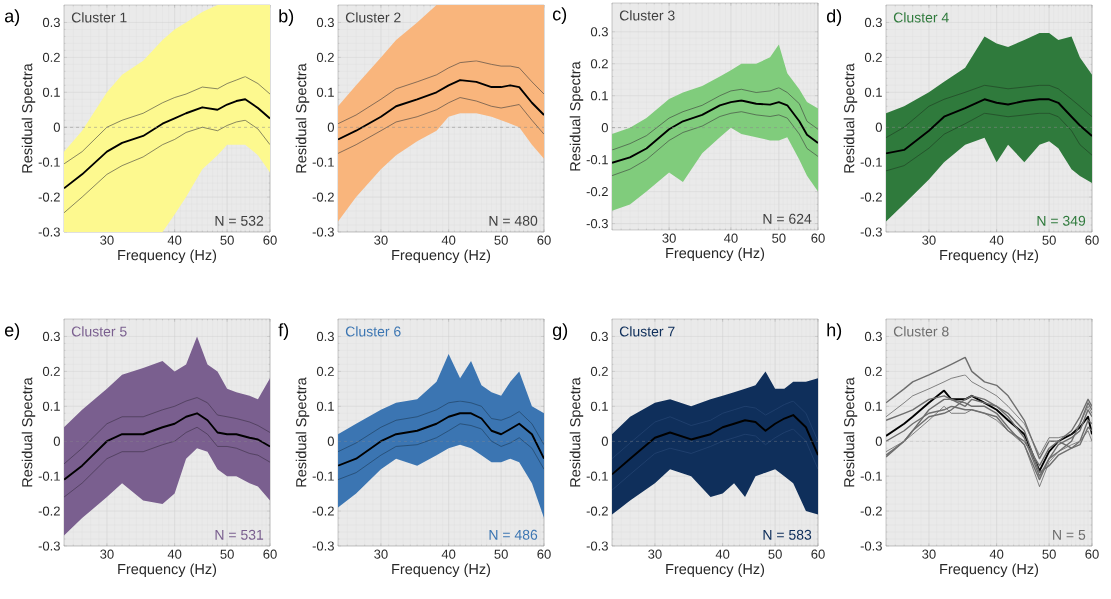 This screenshot has height=599, width=1111. Describe the element at coordinates (239, 534) in the screenshot. I see `annotation: N = 531` at that location.